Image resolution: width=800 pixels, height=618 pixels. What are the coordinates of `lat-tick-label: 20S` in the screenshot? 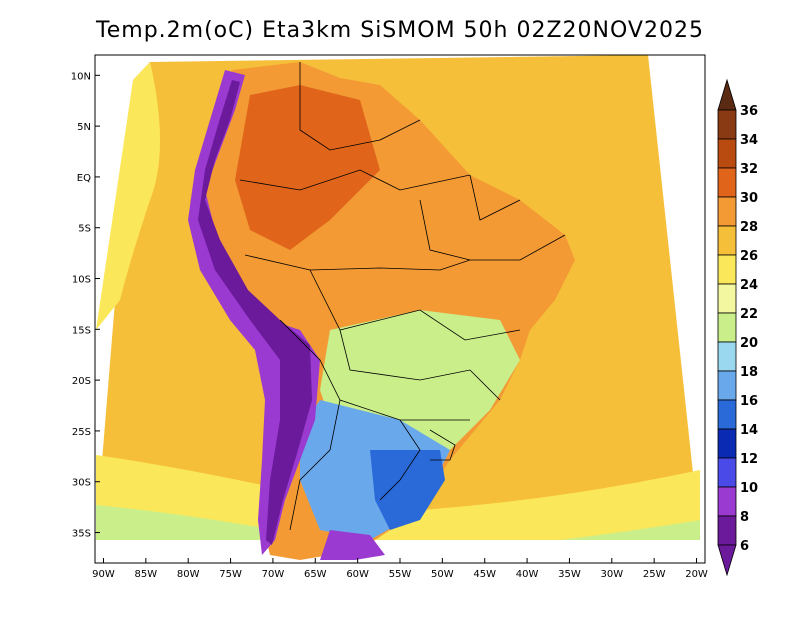 It's located at (81, 381).